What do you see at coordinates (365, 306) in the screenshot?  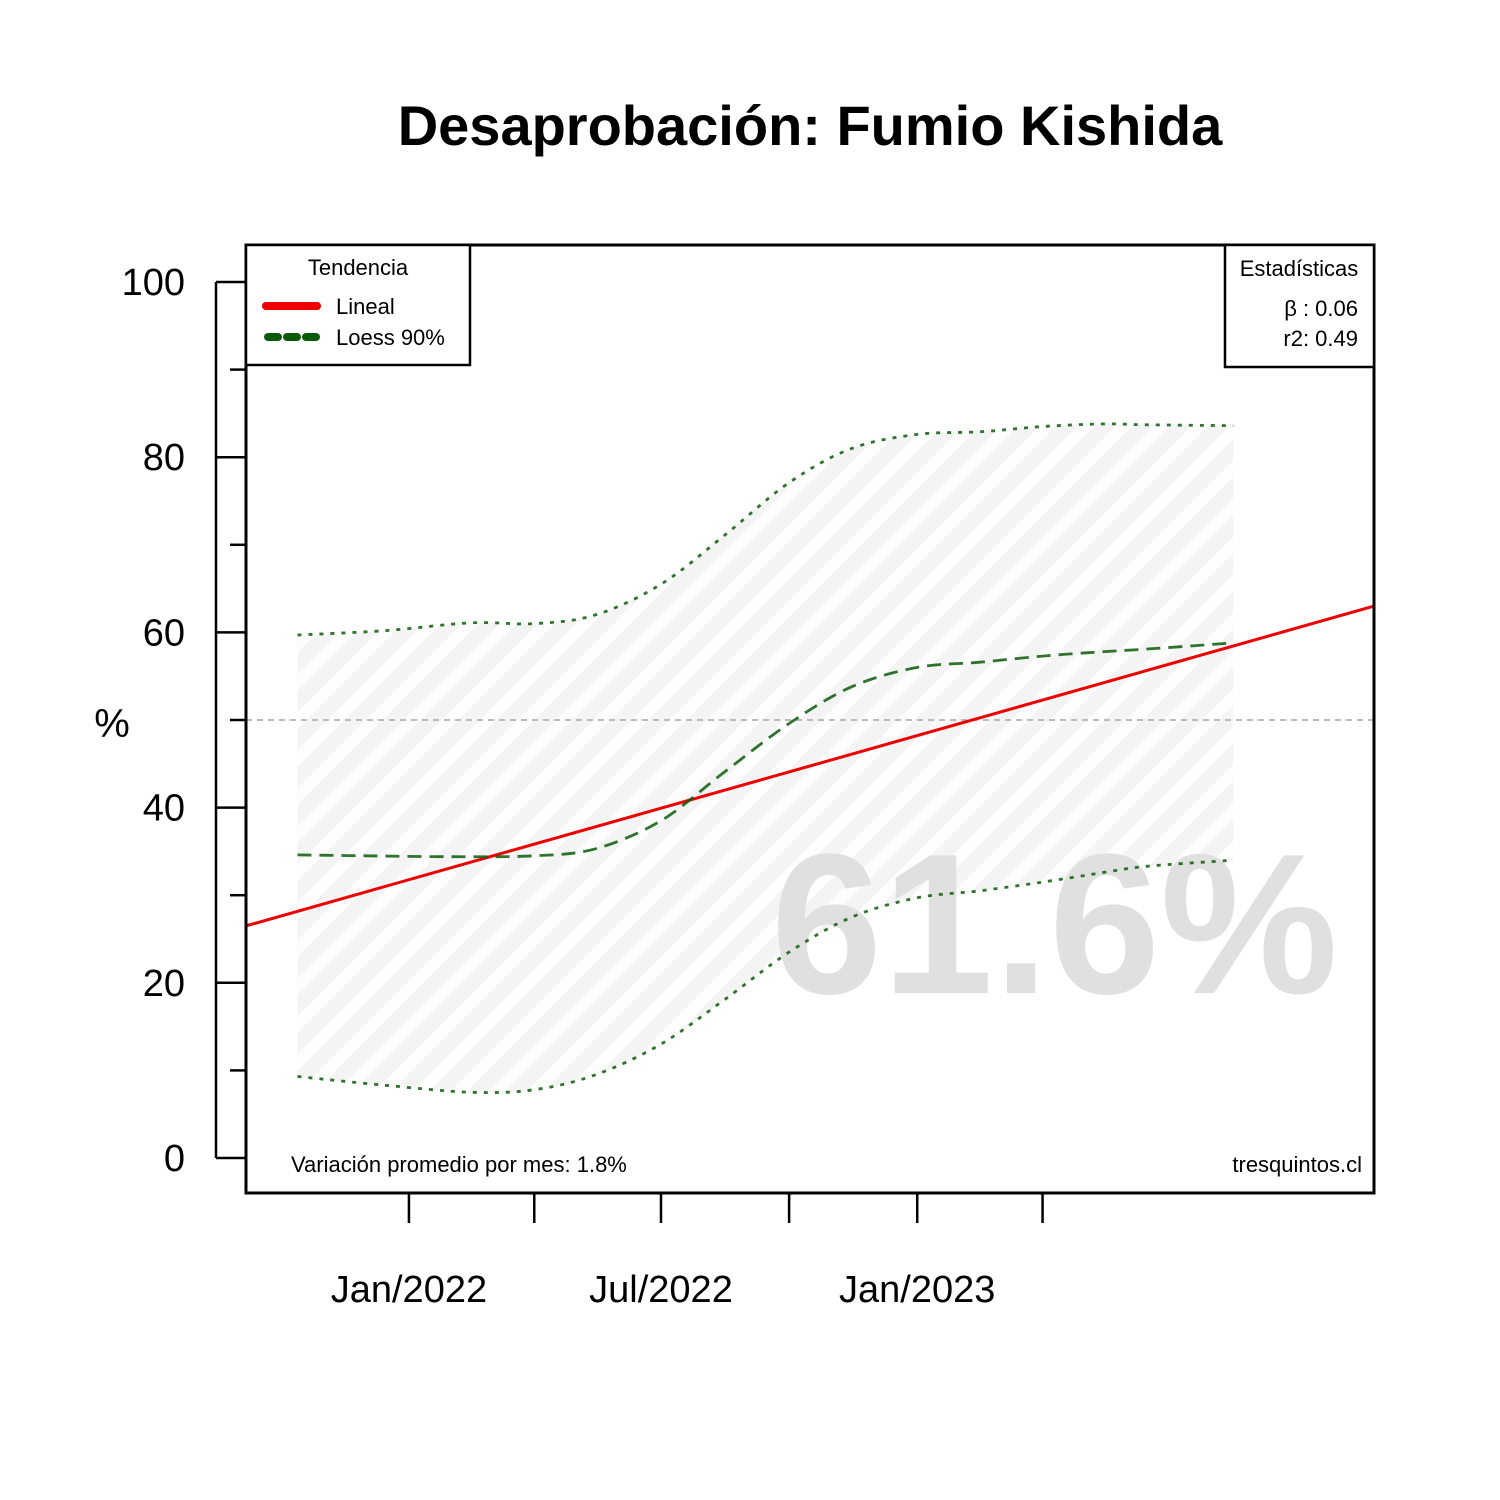 I see `legend-label-lineal: Lineal` at bounding box center [365, 306].